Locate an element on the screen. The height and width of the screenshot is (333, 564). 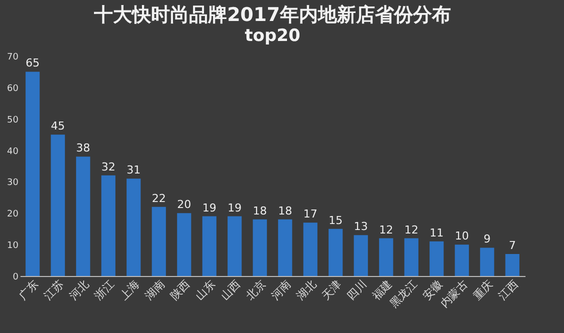
y-tick-label: 60 is located at coordinates (13, 89).